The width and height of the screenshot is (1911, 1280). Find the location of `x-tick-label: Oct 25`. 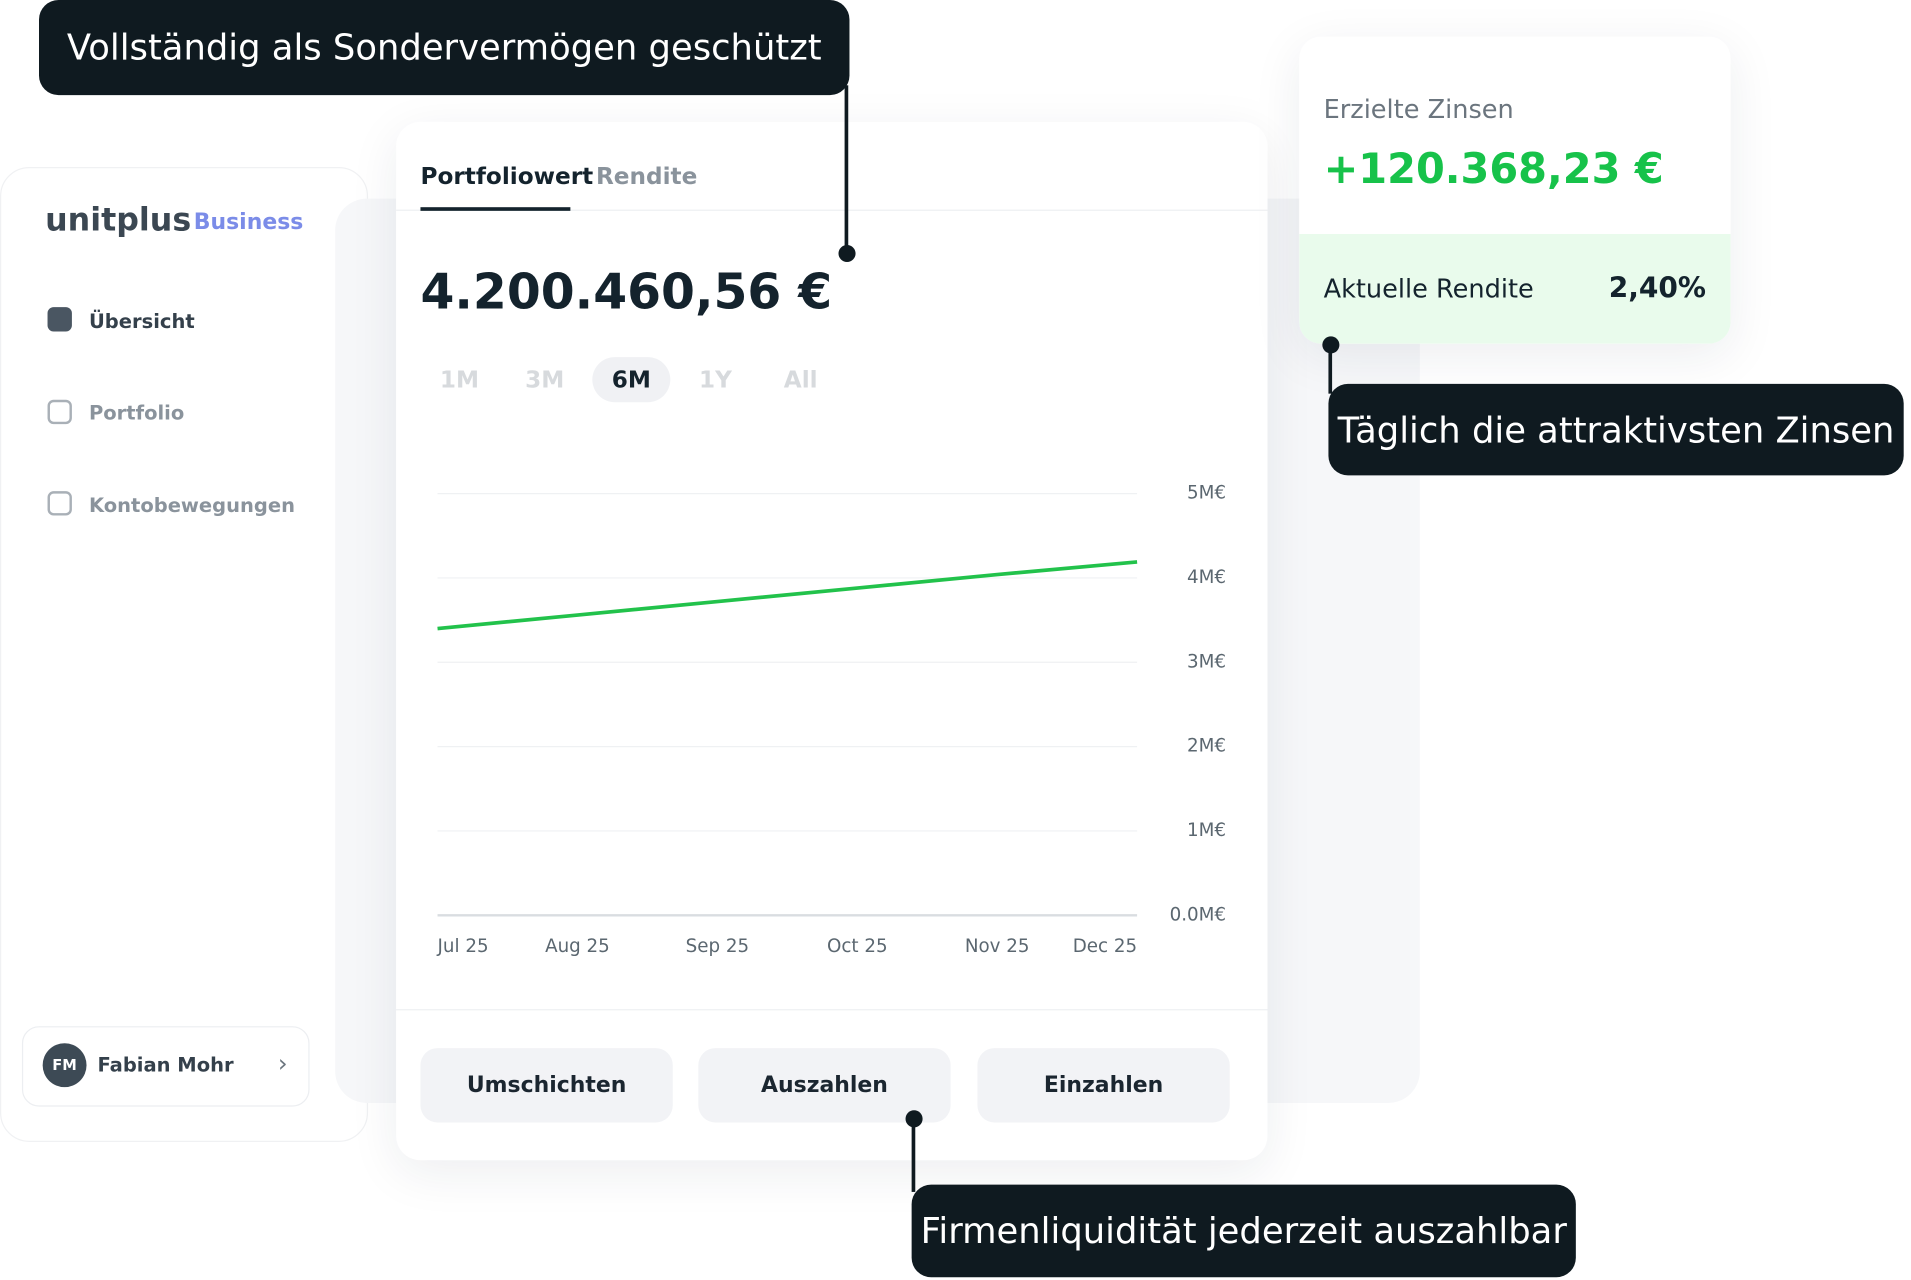

x-tick-label: Oct 25 is located at coordinates (857, 946).